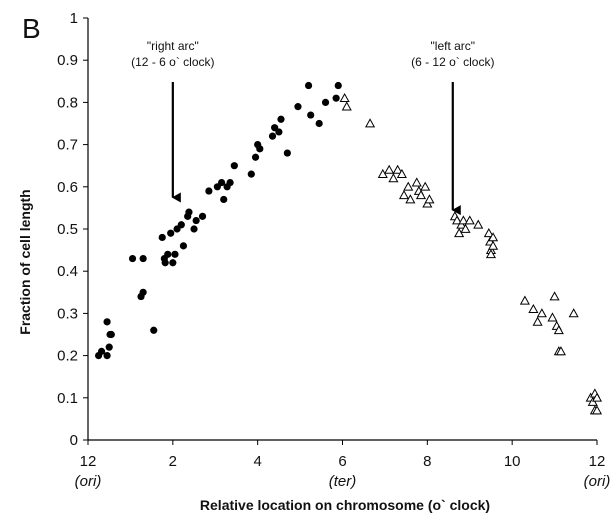  Describe the element at coordinates (74, 18) in the screenshot. I see `y-tick-label: 1` at that location.